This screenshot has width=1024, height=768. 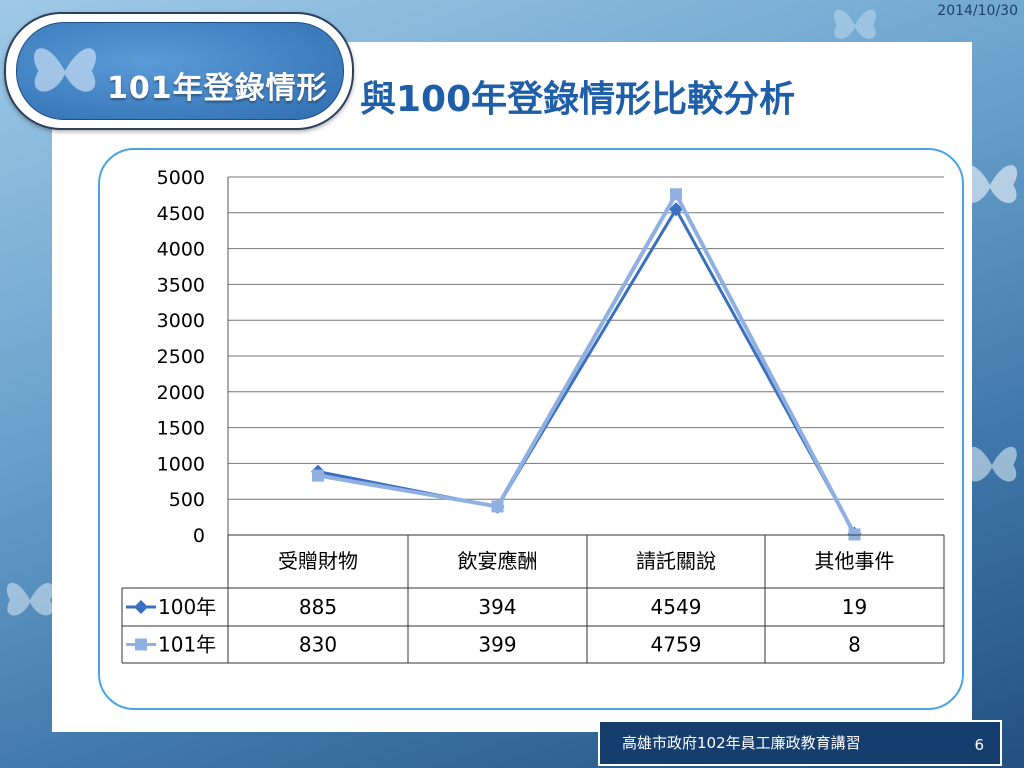 What do you see at coordinates (187, 645) in the screenshot?
I see `series-name: 101年` at bounding box center [187, 645].